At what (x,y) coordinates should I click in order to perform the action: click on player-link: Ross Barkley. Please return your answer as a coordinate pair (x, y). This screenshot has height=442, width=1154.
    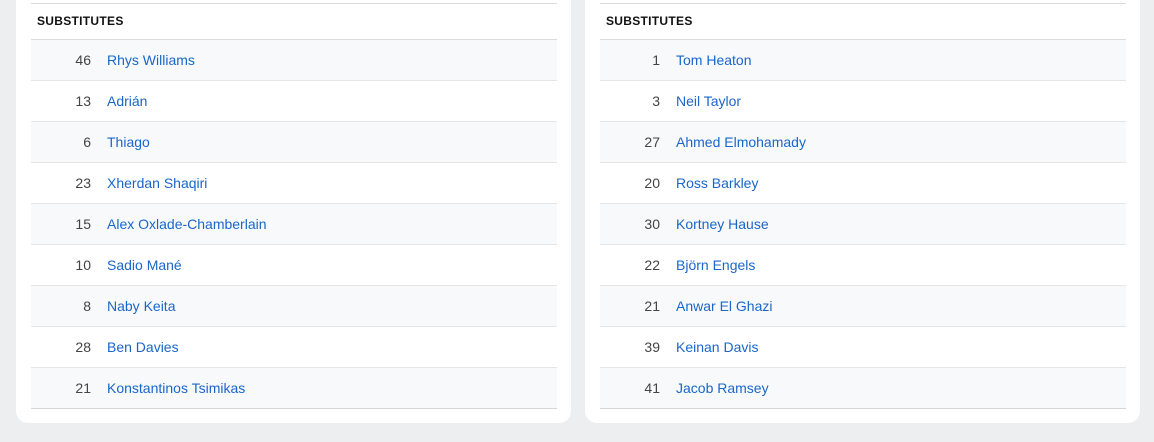
    Looking at the image, I should click on (717, 183).